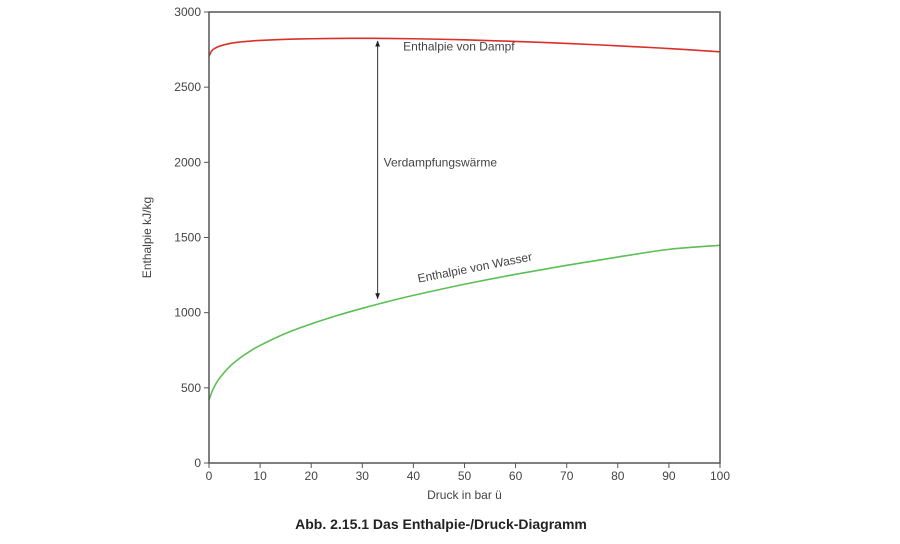 The width and height of the screenshot is (900, 544). I want to click on x-tick-label: 0, so click(209, 476).